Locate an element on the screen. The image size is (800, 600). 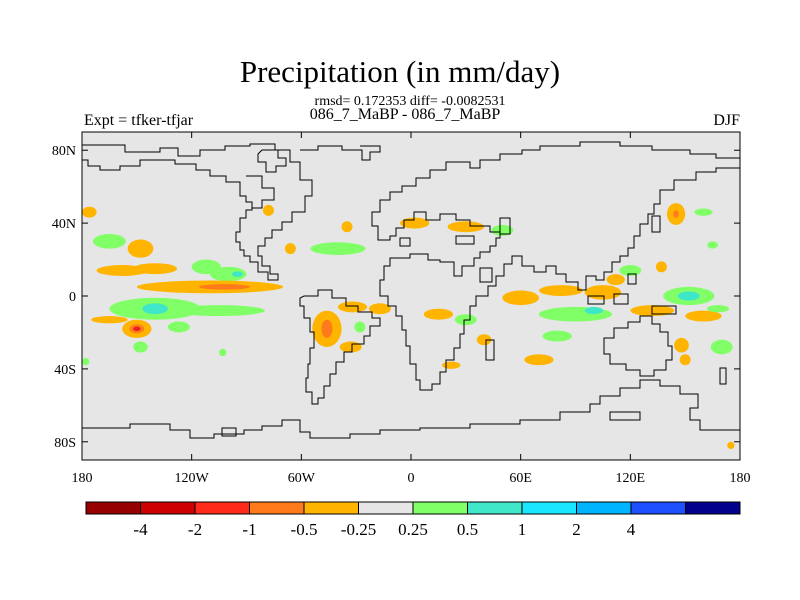
coastline-japan is located at coordinates (656, 224).